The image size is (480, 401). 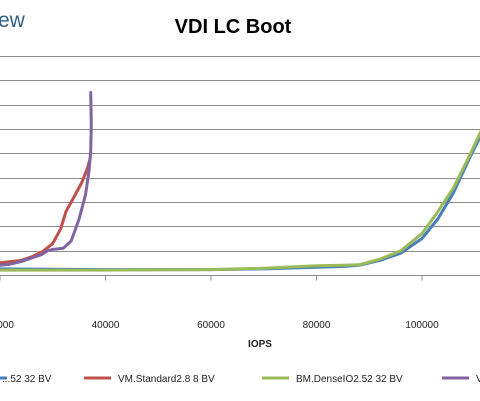 I want to click on logo-text: ew, so click(x=13, y=20).